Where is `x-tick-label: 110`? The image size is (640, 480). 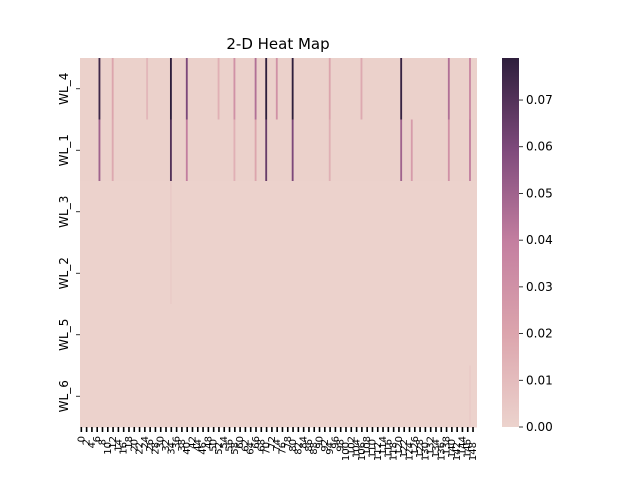
x-tick-label: 110 is located at coordinates (372, 448).